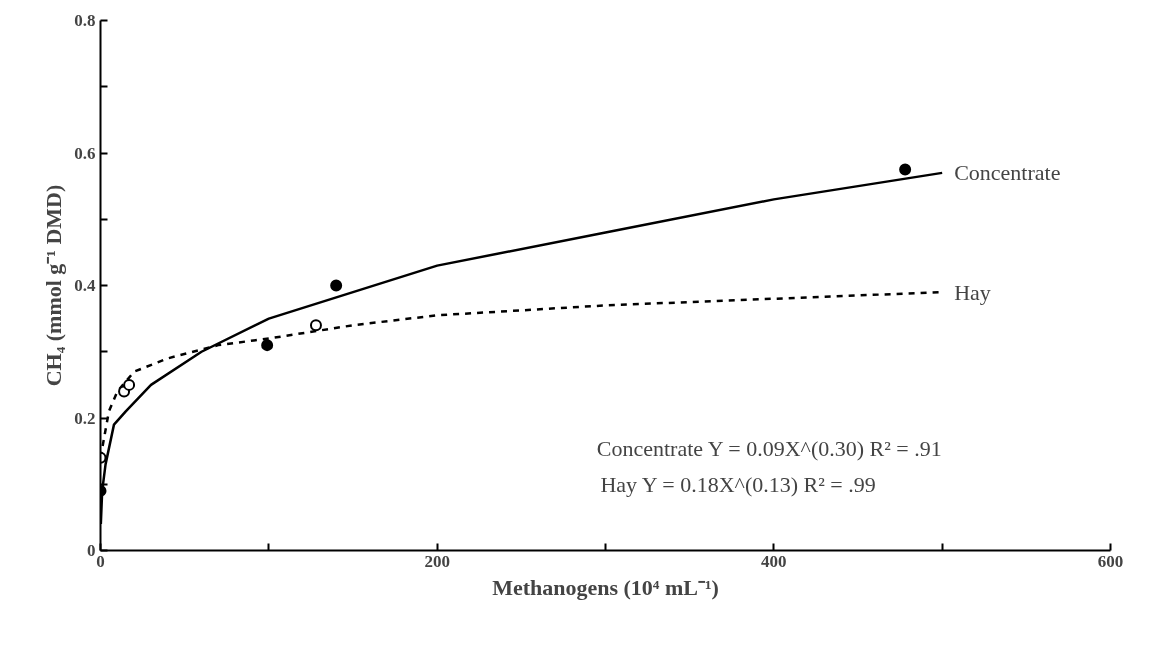 The image size is (1161, 648). Describe the element at coordinates (85, 153) in the screenshot. I see `y-tick-label: 0.6` at that location.